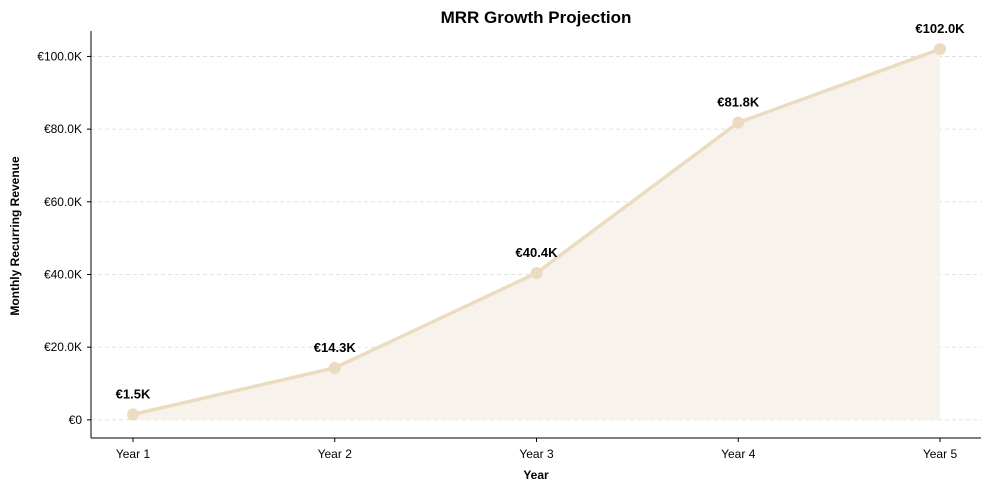 This screenshot has height=491, width=990. What do you see at coordinates (76, 420) in the screenshot?
I see `y-tick-label: €0` at bounding box center [76, 420].